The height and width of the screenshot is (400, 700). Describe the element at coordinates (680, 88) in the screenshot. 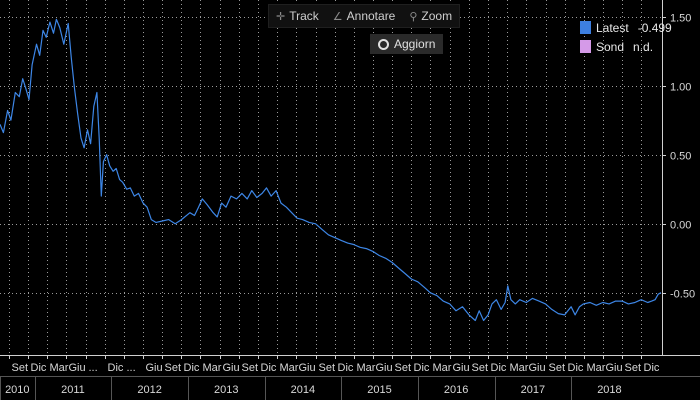

I see `y-tick-label: 1.00` at that location.